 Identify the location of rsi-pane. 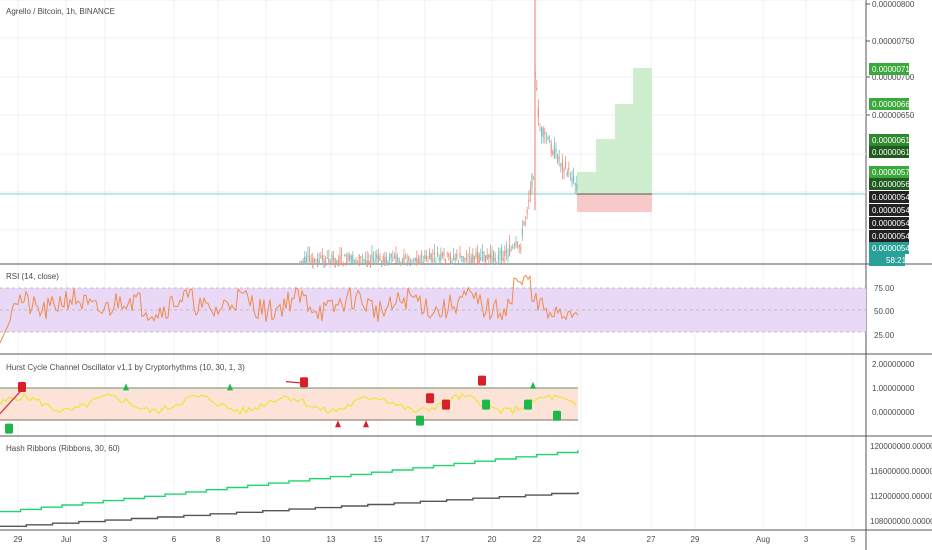
(433, 309).